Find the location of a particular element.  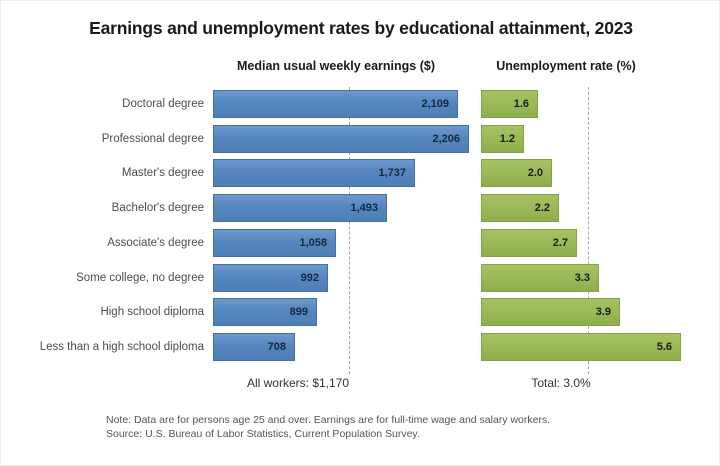

unemployment-value: 1.6 is located at coordinates (521, 104).